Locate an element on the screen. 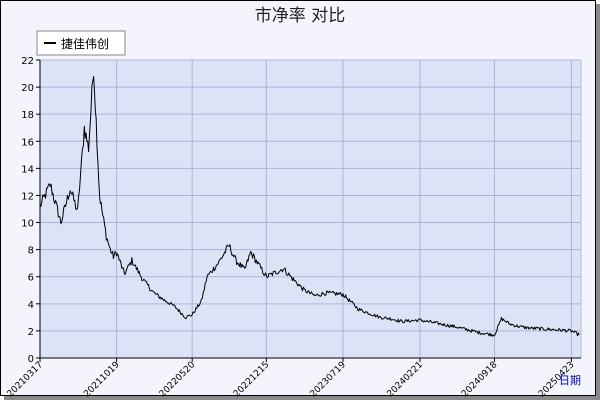  y-tick-label: 18 is located at coordinates (27, 115).